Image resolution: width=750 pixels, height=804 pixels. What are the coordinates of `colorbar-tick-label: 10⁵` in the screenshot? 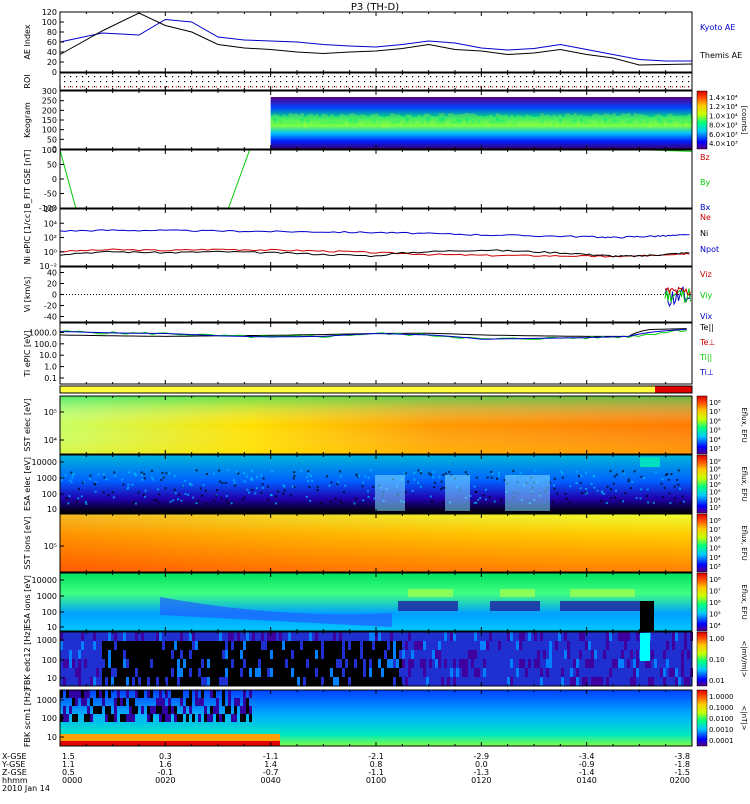 It's located at (715, 493).